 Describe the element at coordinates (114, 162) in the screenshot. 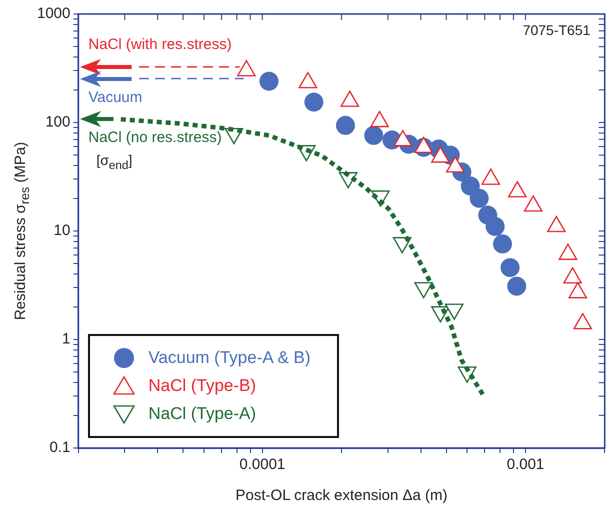

I see `annotation: [σ$_{end}$]` at that location.